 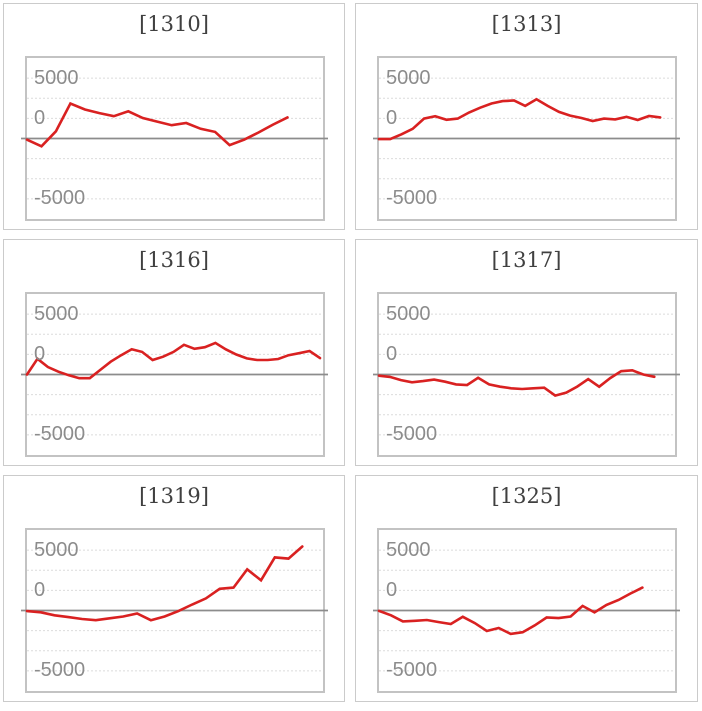 I want to click on chart-title: [1310], so click(x=174, y=24).